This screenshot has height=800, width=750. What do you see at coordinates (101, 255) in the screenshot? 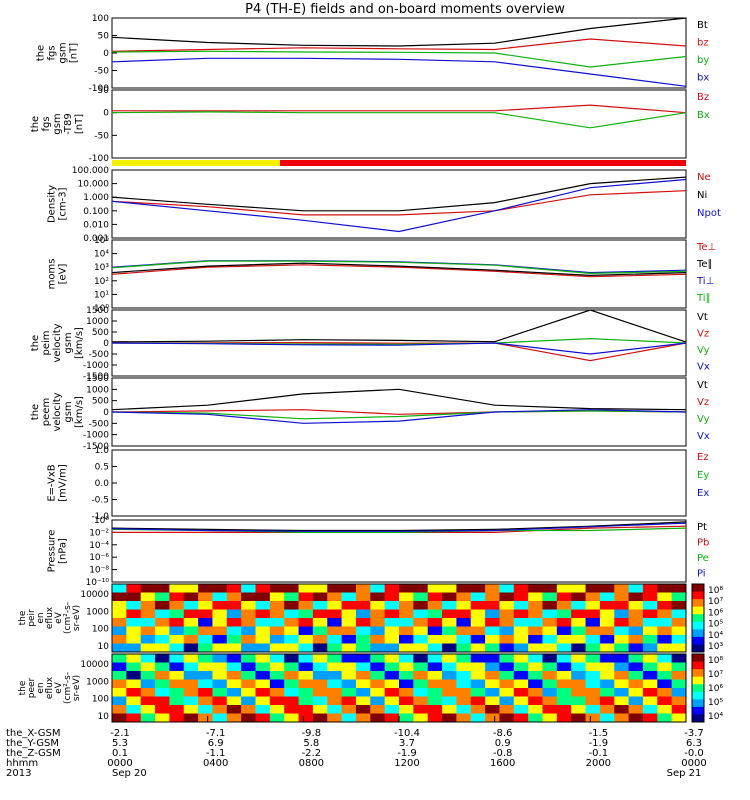
I see `y-tick-label: 10⁴` at bounding box center [101, 255].